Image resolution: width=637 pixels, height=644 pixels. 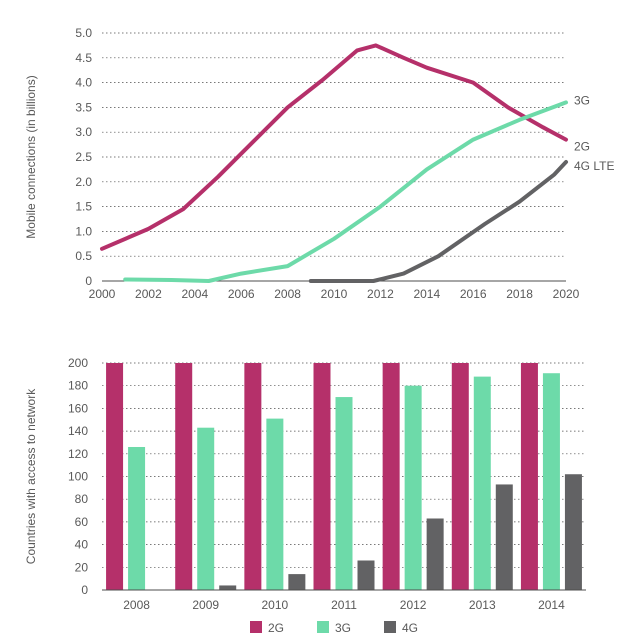 What do you see at coordinates (322, 476) in the screenshot?
I see `bar-2g-2011` at bounding box center [322, 476].